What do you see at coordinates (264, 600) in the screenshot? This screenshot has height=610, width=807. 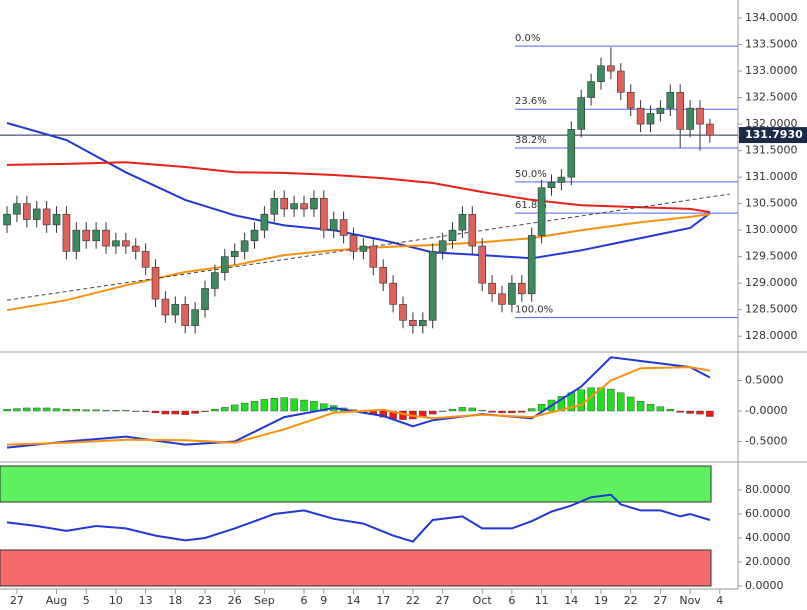 I see `x-tick-label: Sep` at bounding box center [264, 600].